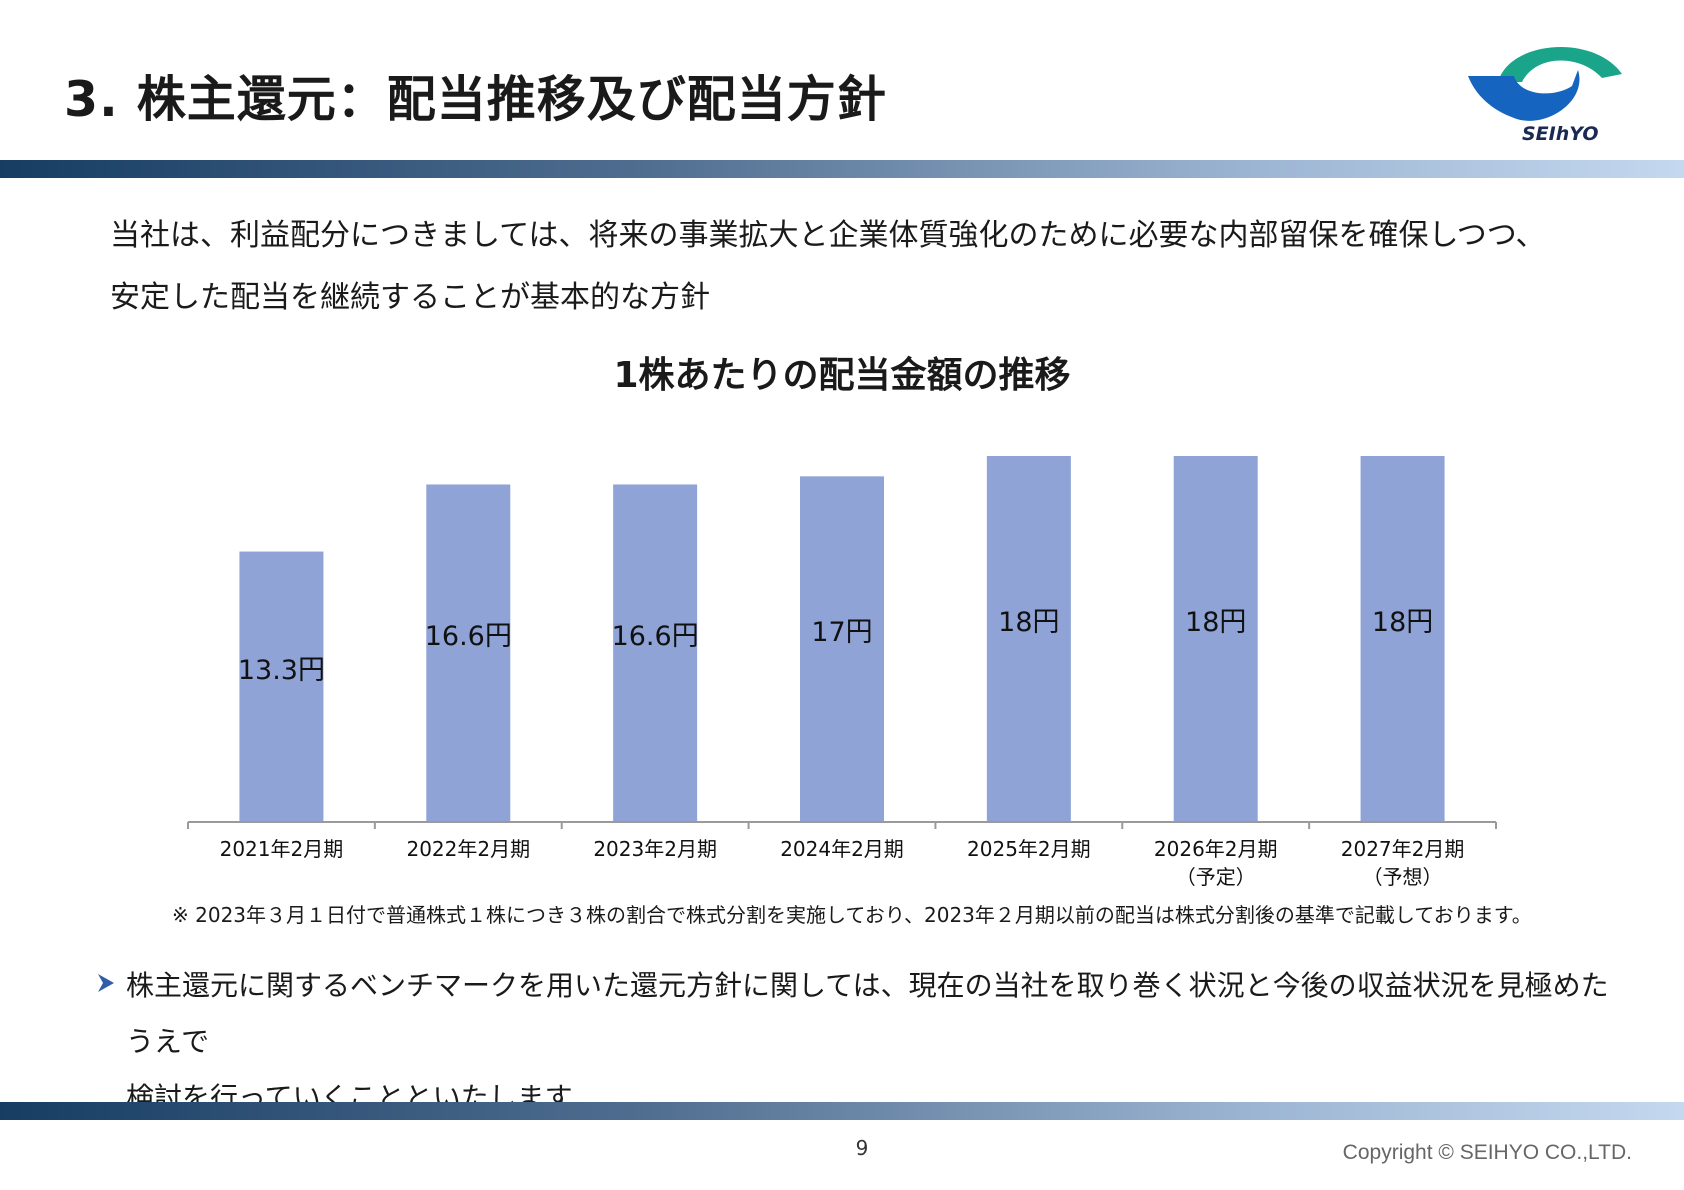 This screenshot has width=1684, height=1190. I want to click on logo-teal-arc, so click(1560, 64).